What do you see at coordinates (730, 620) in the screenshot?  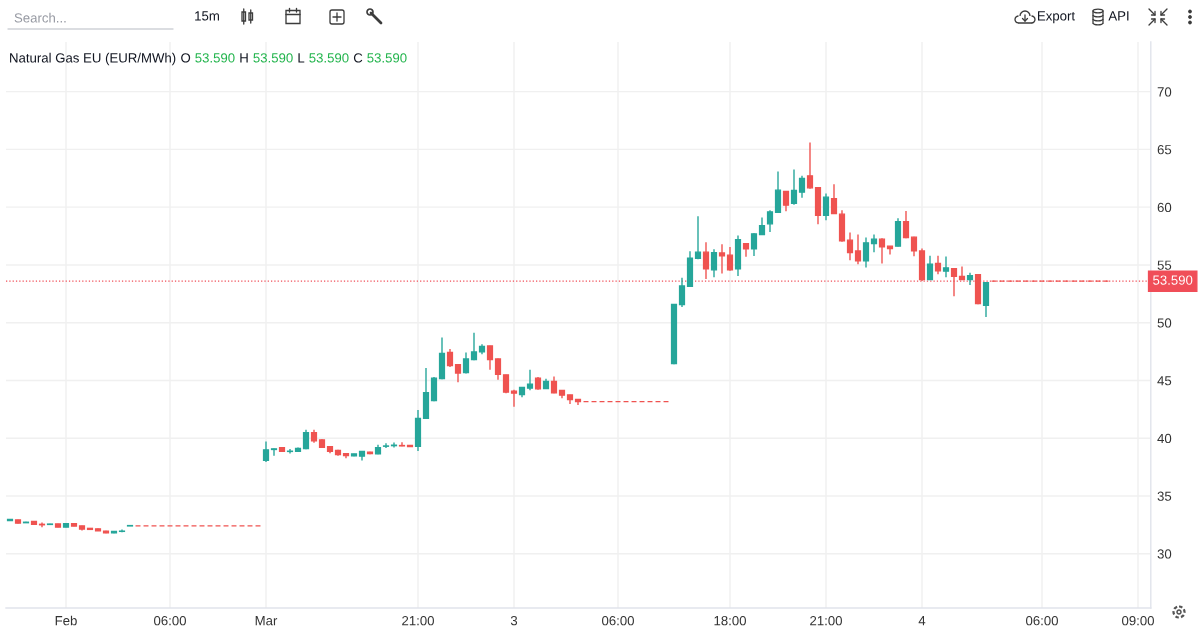 I see `x-tick-label: 18:00` at bounding box center [730, 620].